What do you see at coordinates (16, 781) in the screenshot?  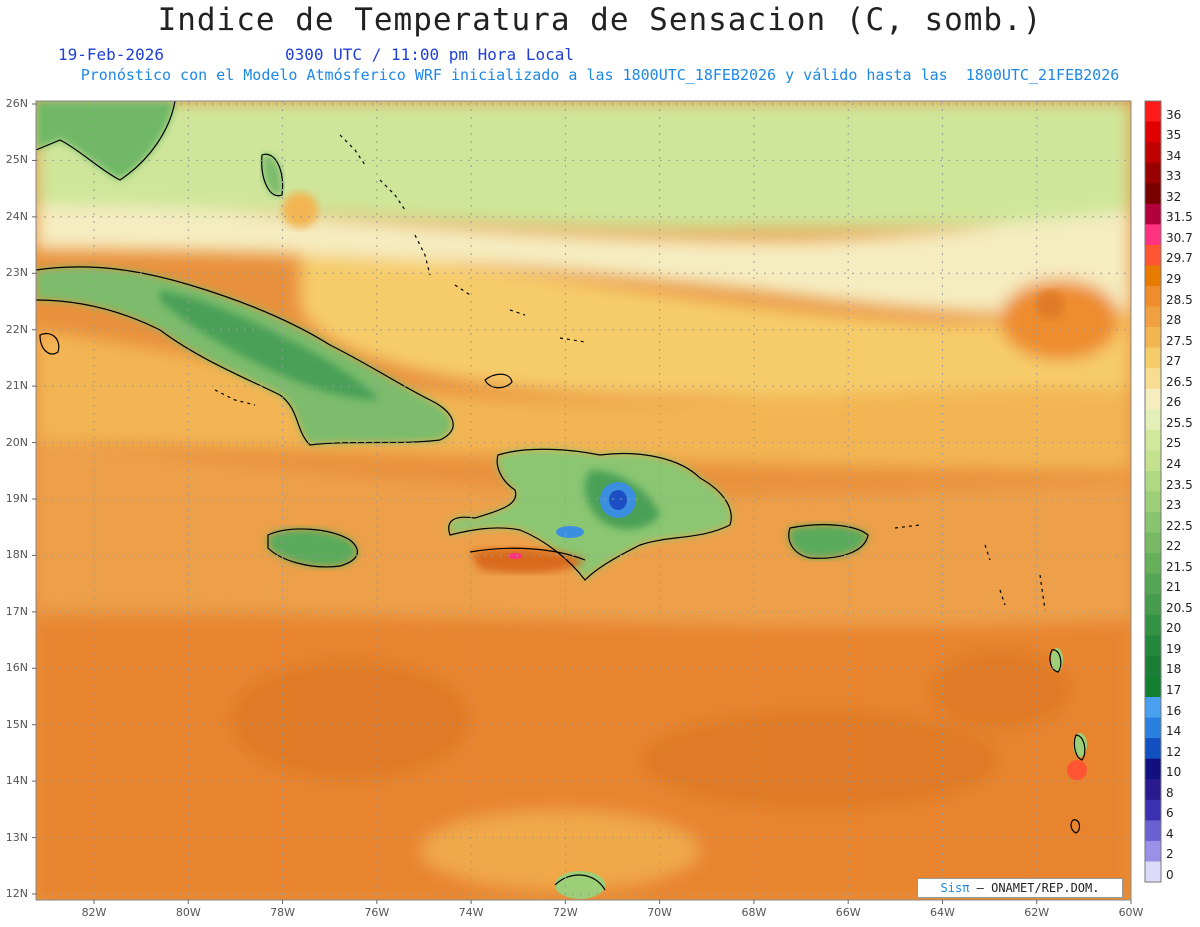 I see `lat-label: 14N` at bounding box center [16, 781].